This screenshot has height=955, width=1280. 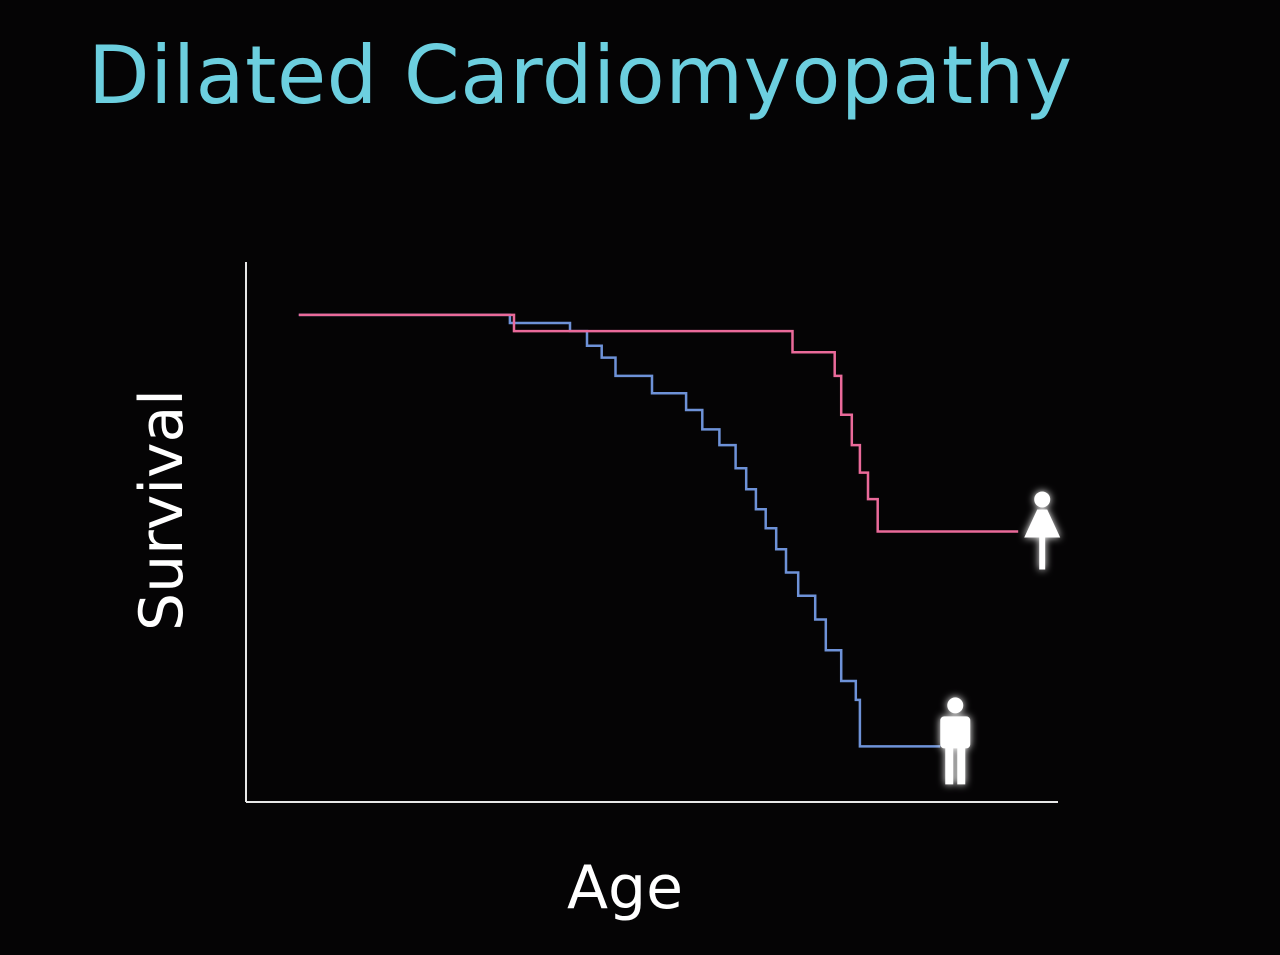 What do you see at coordinates (658, 423) in the screenshot?
I see `female-survival-line` at bounding box center [658, 423].